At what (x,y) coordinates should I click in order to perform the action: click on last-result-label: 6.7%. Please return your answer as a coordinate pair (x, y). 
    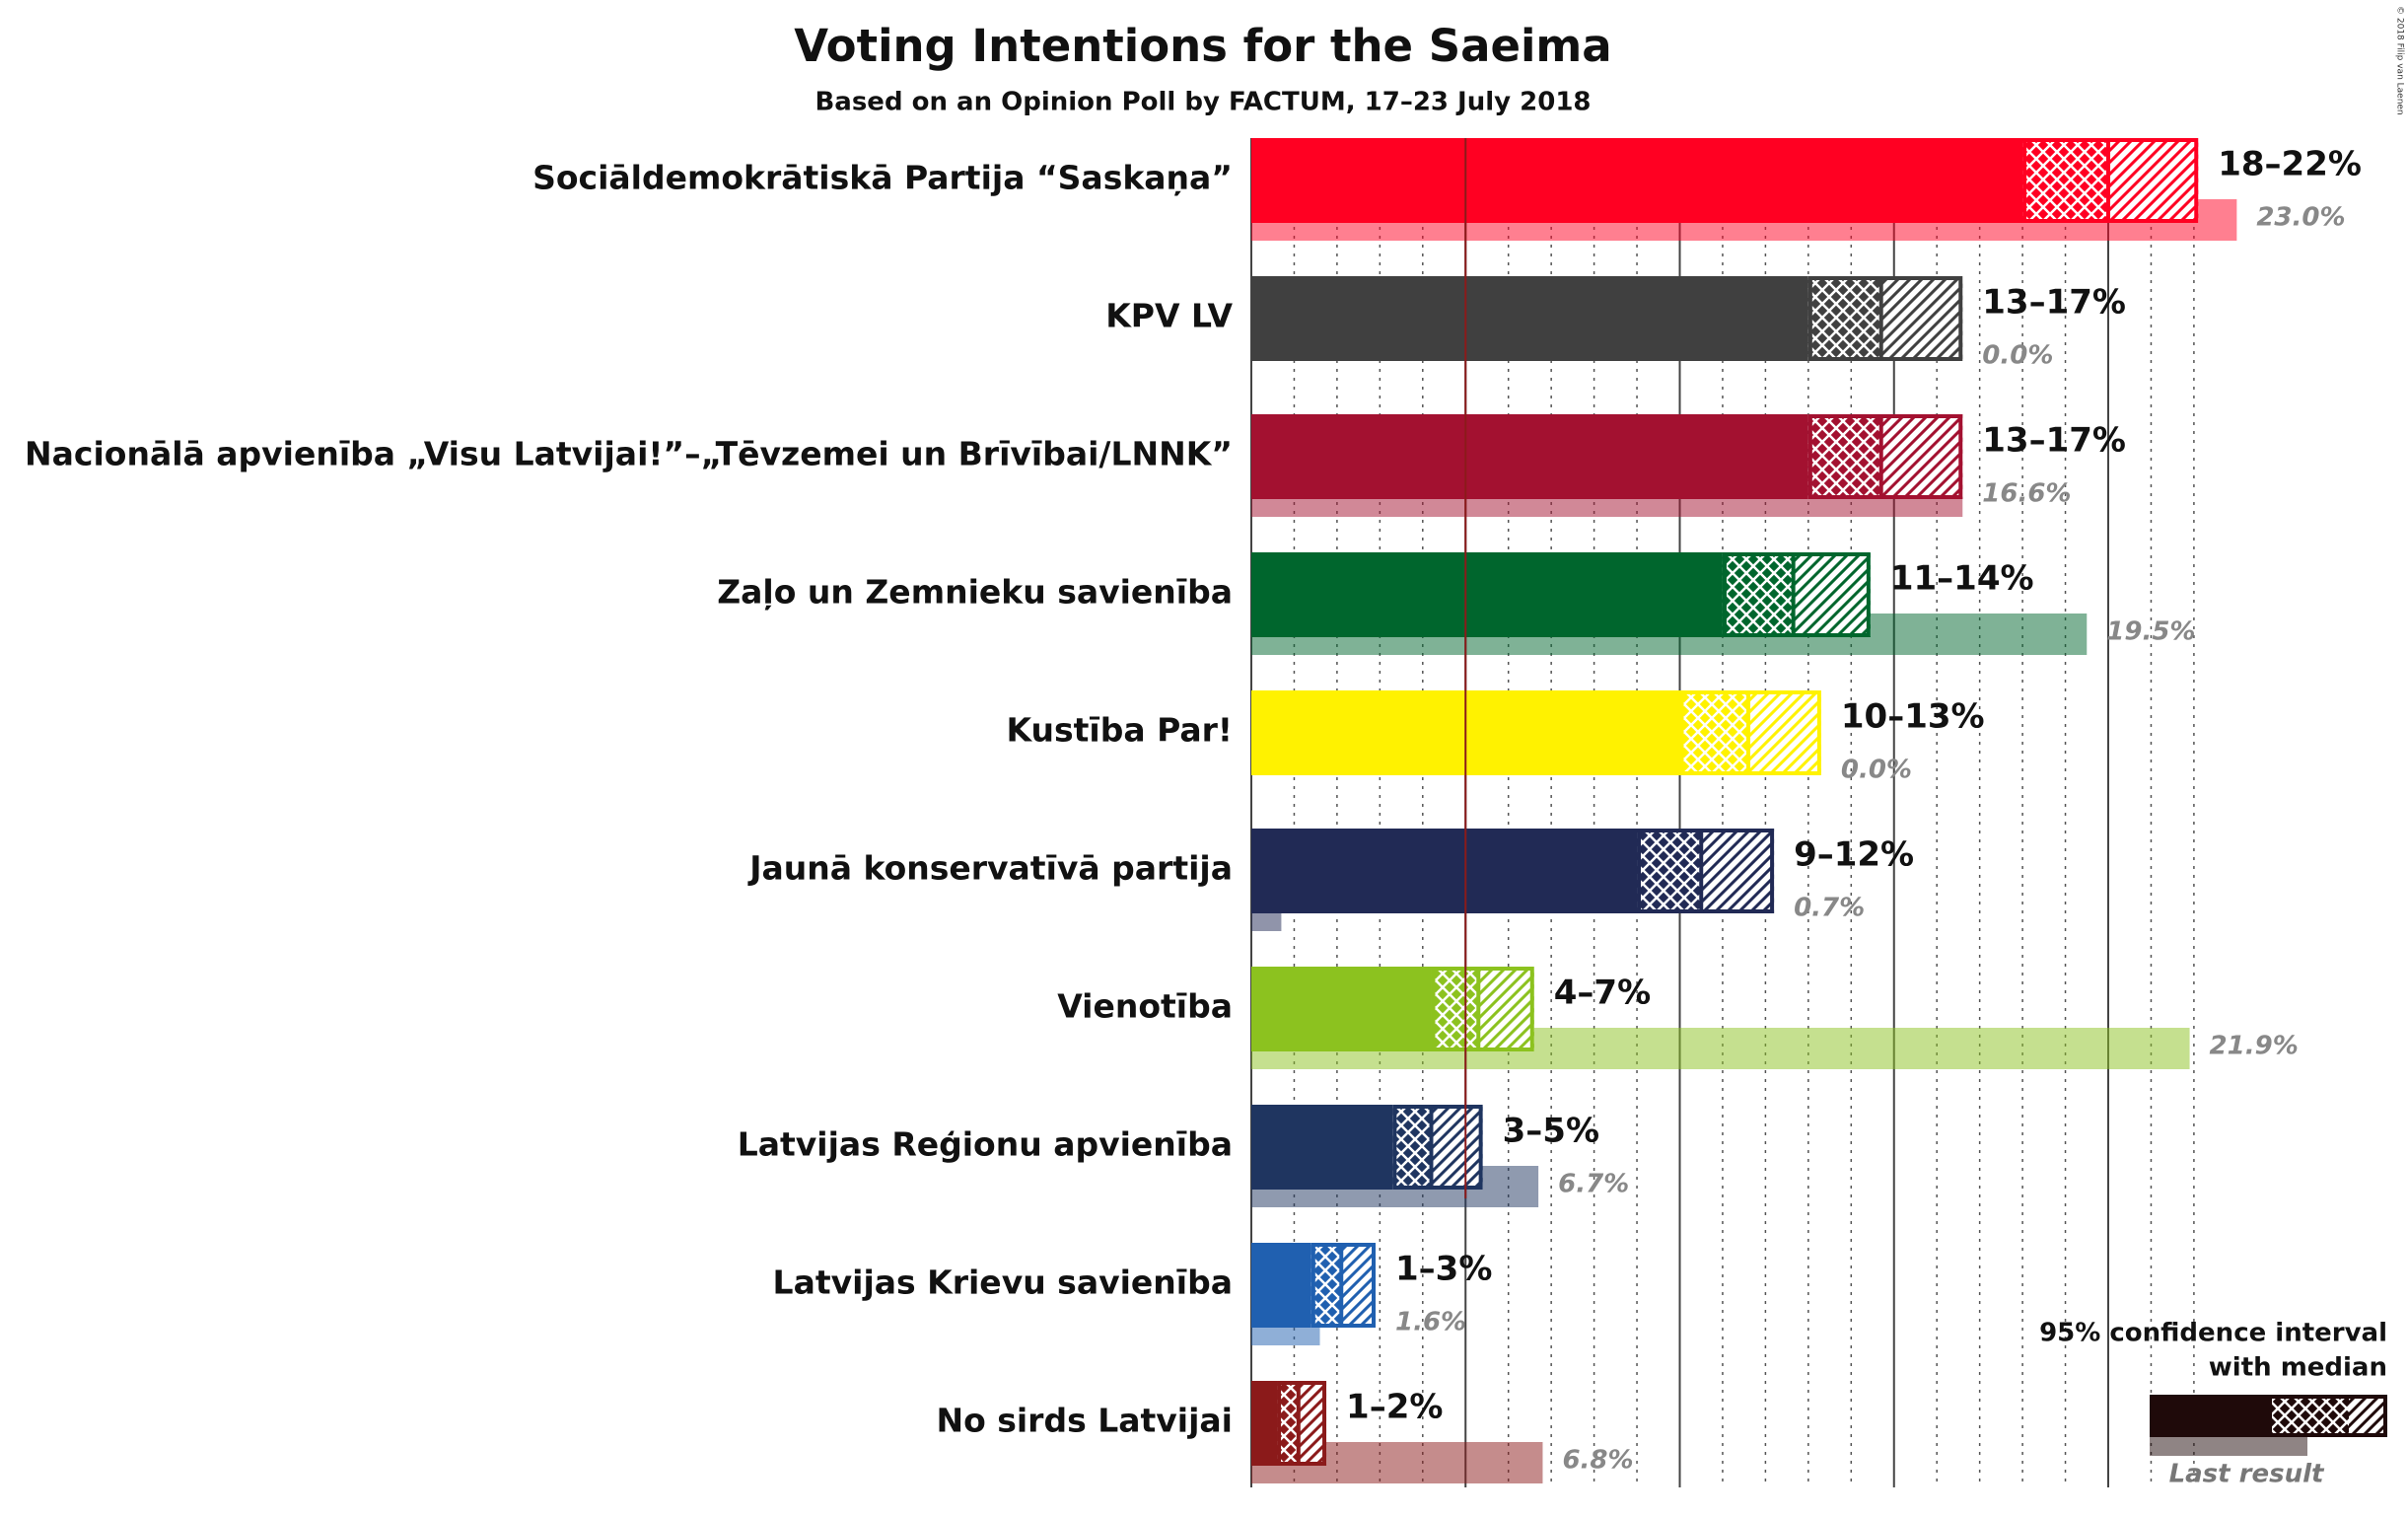
    Looking at the image, I should click on (1593, 1184).